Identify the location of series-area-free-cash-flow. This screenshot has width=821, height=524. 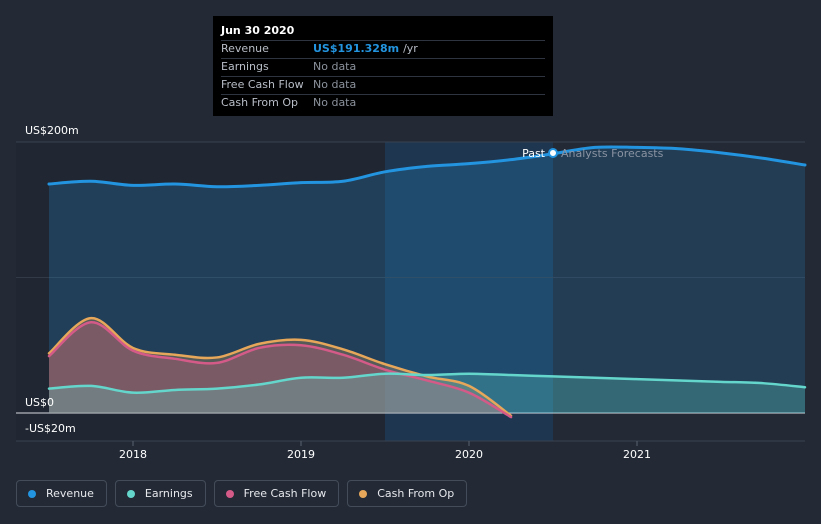
(280, 370).